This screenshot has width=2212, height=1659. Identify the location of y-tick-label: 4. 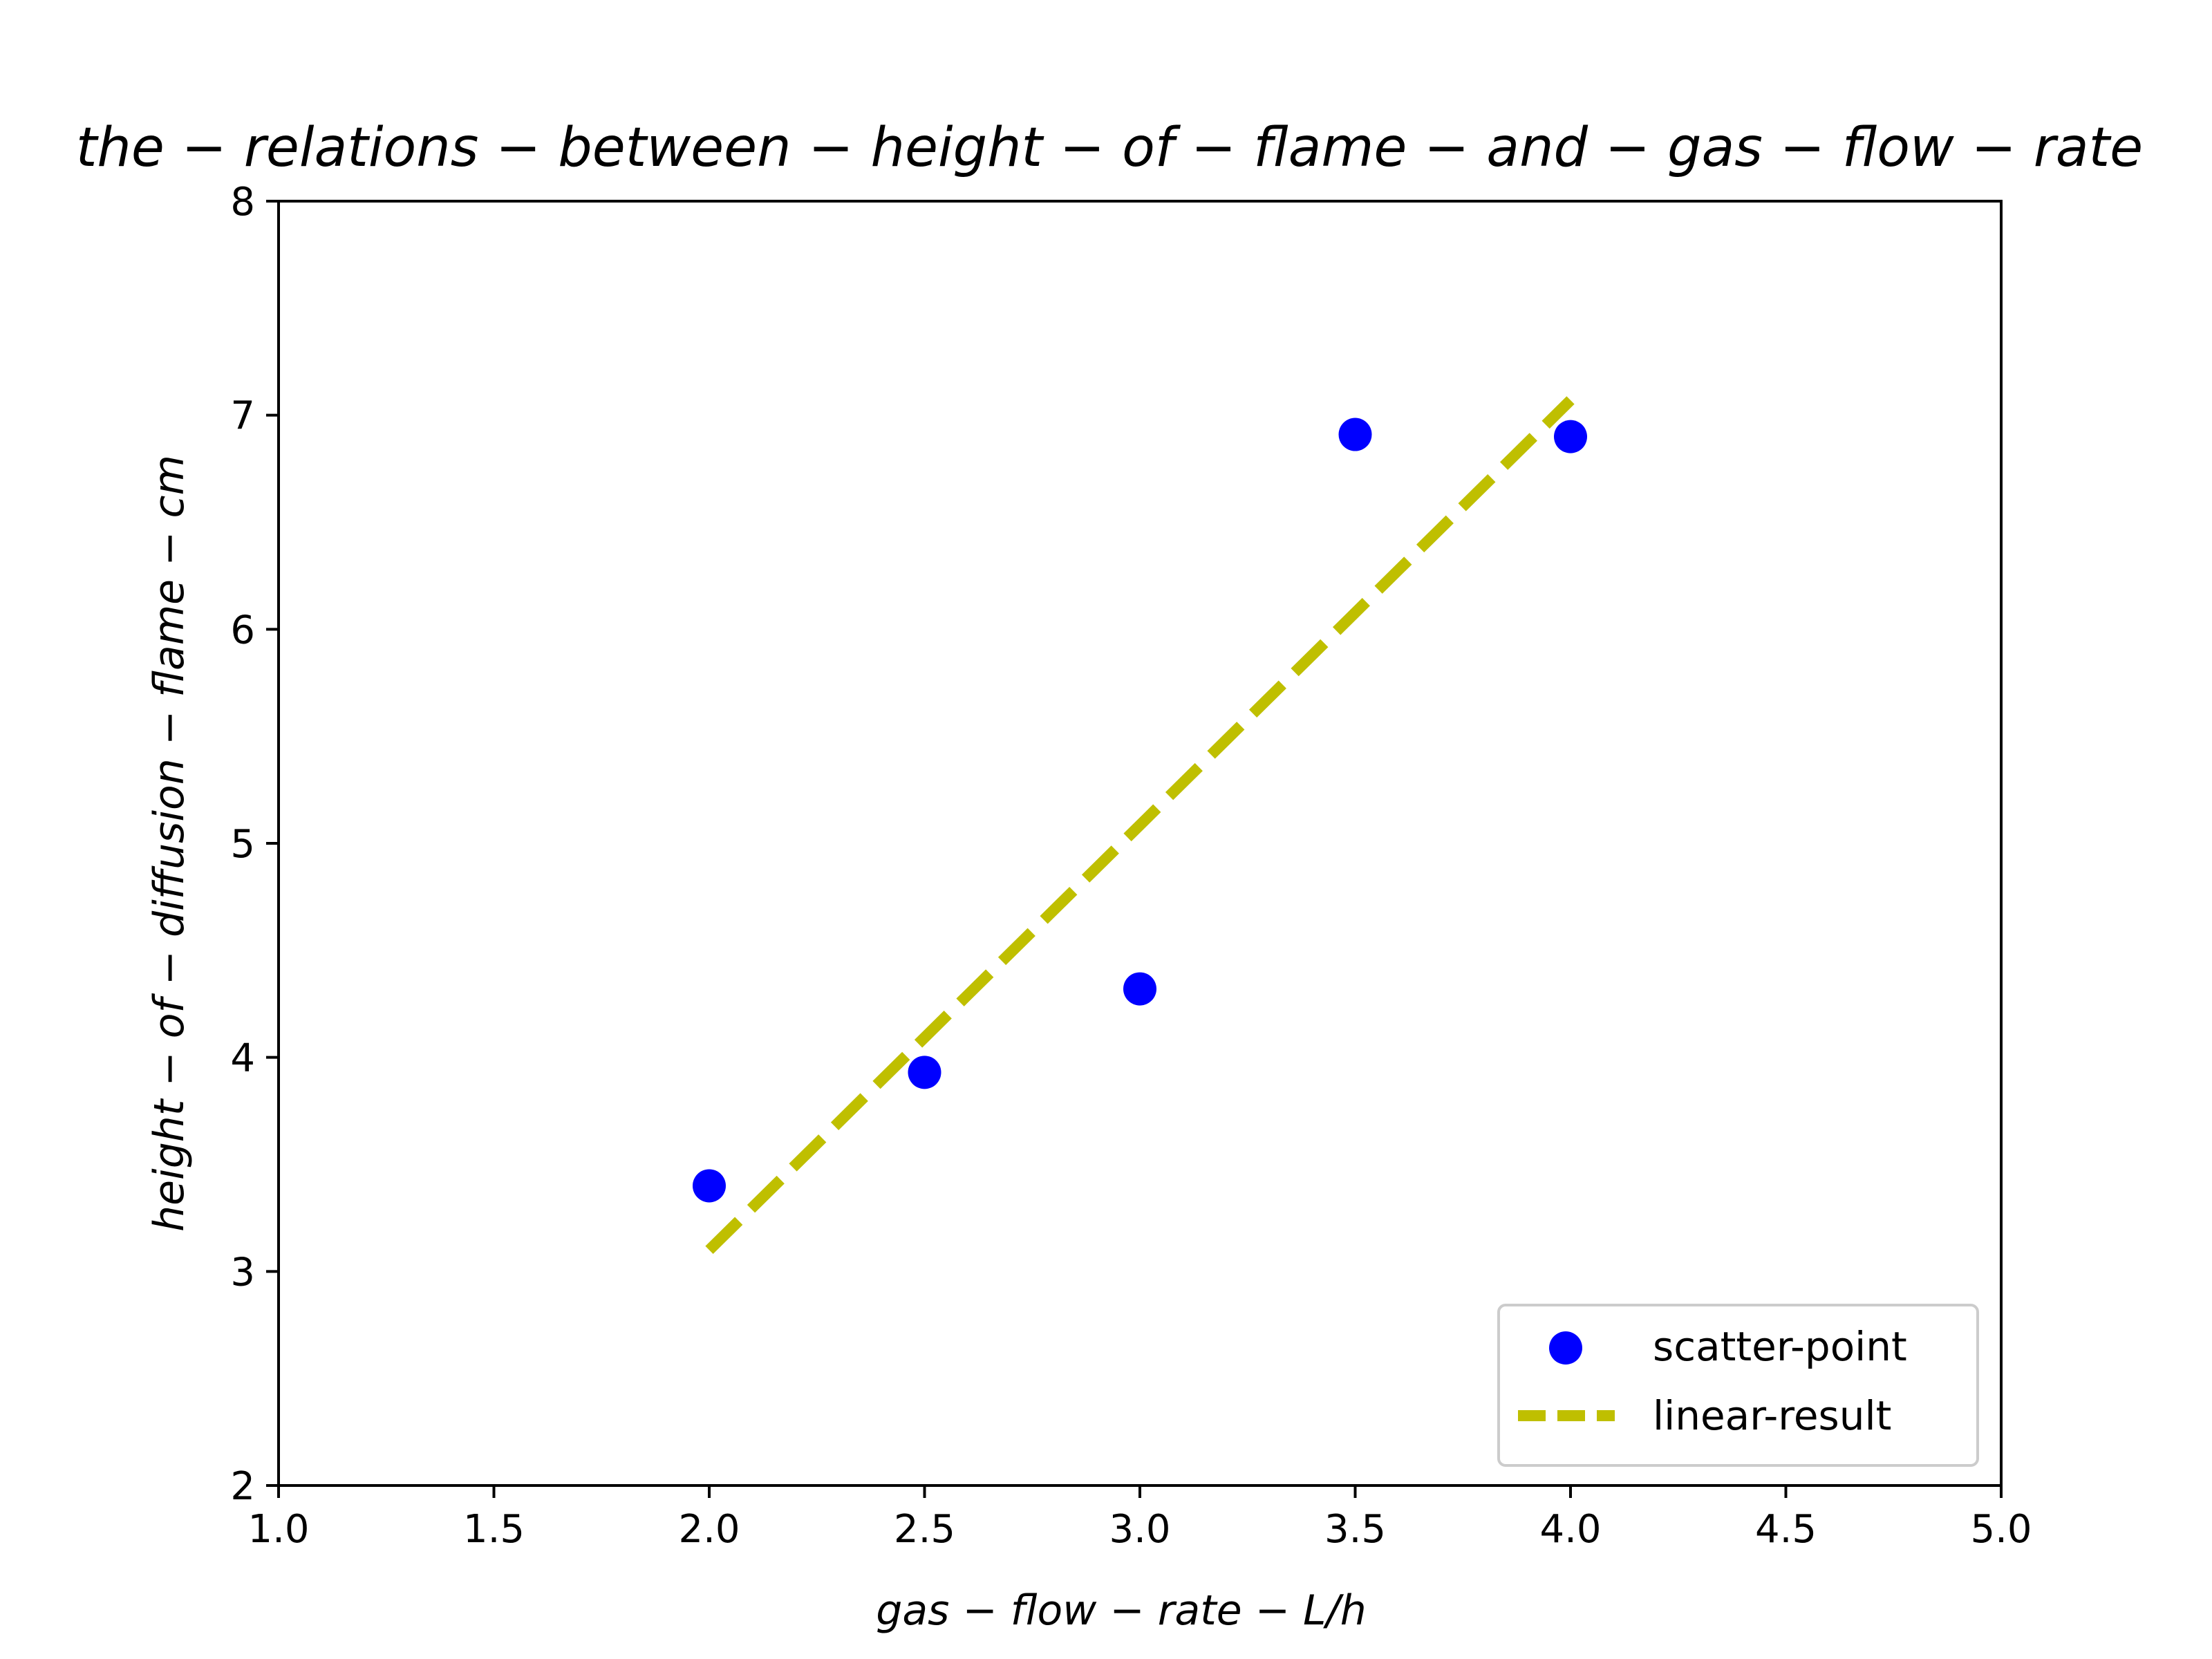
(242, 1058).